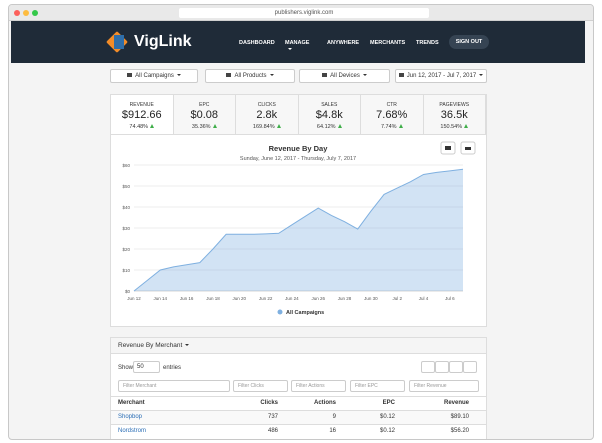 The image size is (602, 443). What do you see at coordinates (468, 148) in the screenshot?
I see `download-icon` at bounding box center [468, 148].